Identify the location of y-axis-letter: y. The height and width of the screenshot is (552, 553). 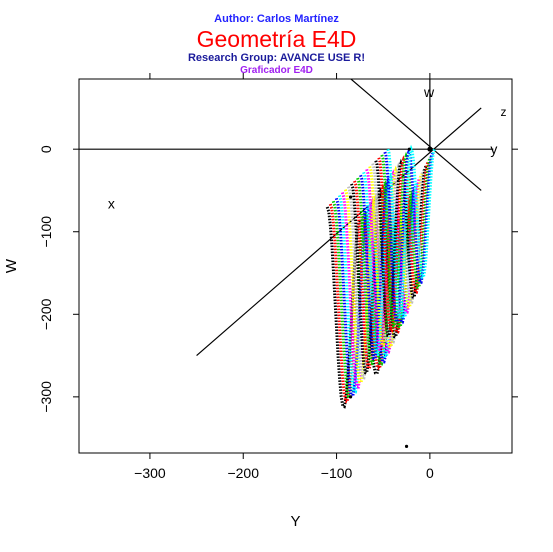
(493, 149).